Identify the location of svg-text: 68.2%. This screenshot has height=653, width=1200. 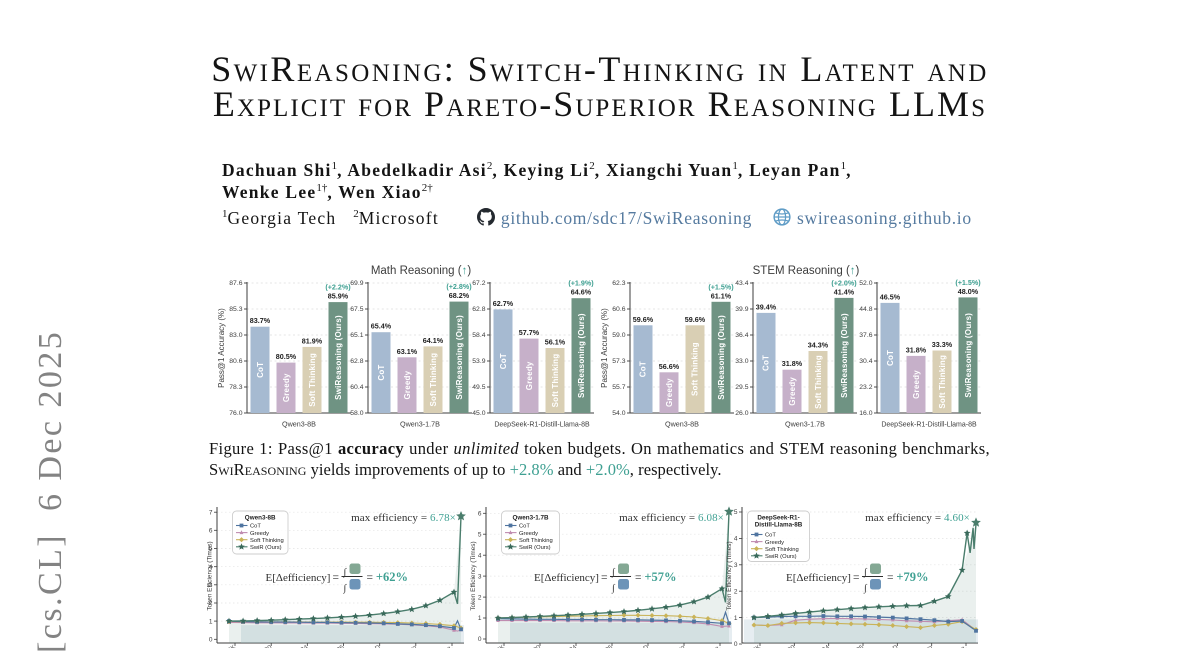
(459, 295).